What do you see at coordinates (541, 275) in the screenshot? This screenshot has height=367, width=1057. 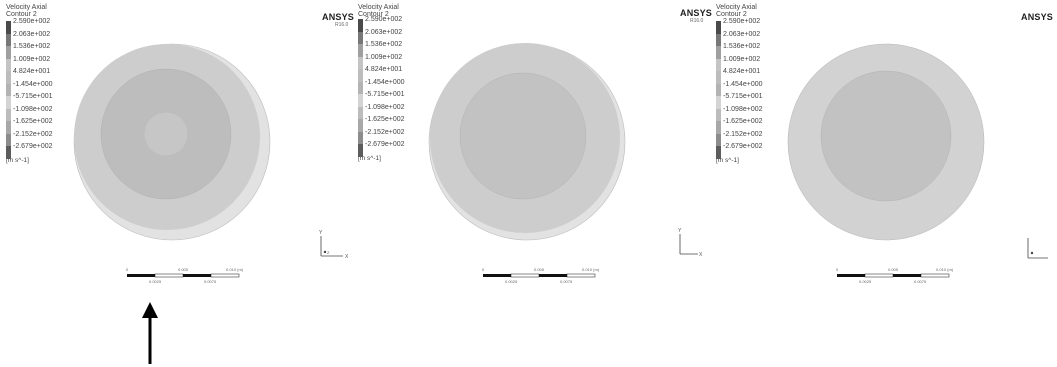 I see `scale-bar-2: 0 0.005 0.010 (m) 0.0025 0.0075` at bounding box center [541, 275].